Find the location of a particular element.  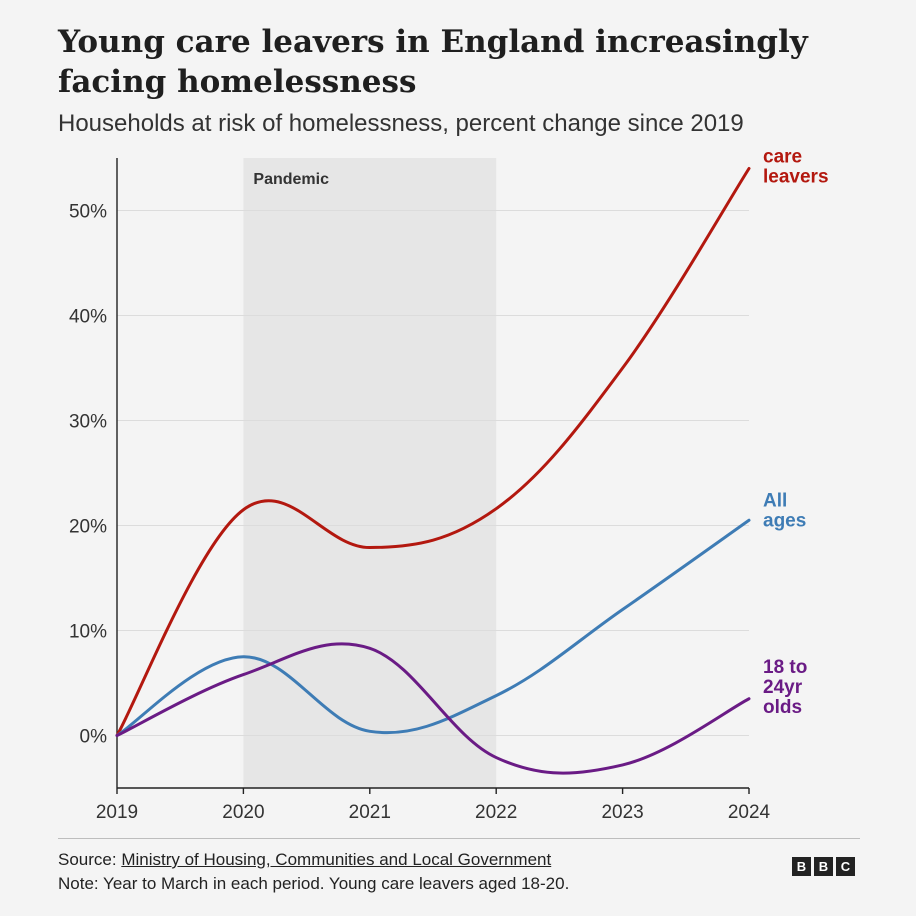

pandemic-label: Pandemic is located at coordinates (291, 179).